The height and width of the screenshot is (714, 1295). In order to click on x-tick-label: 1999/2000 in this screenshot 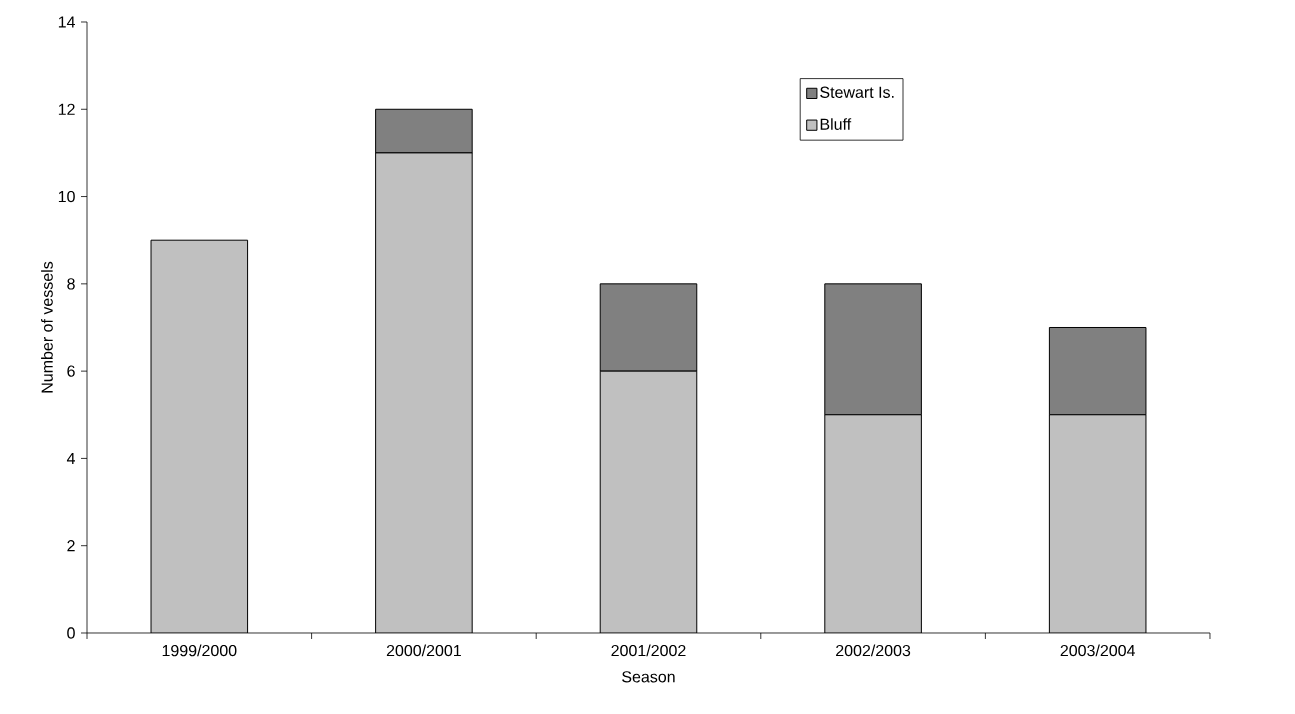, I will do `click(199, 650)`.